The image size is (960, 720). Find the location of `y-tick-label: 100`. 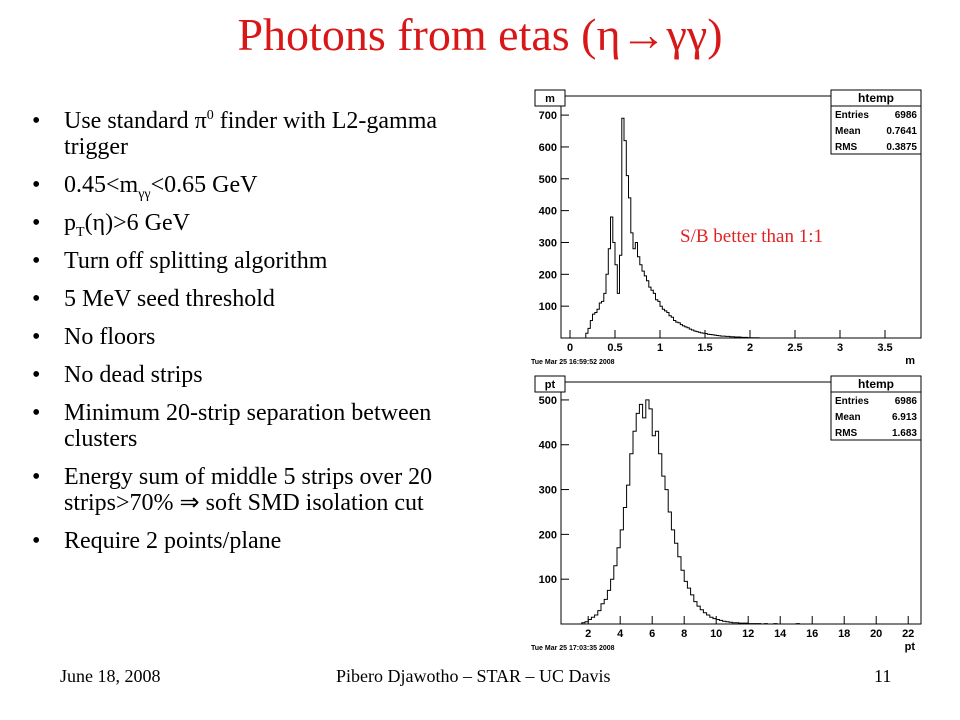

y-tick-label: 100 is located at coordinates (548, 580).